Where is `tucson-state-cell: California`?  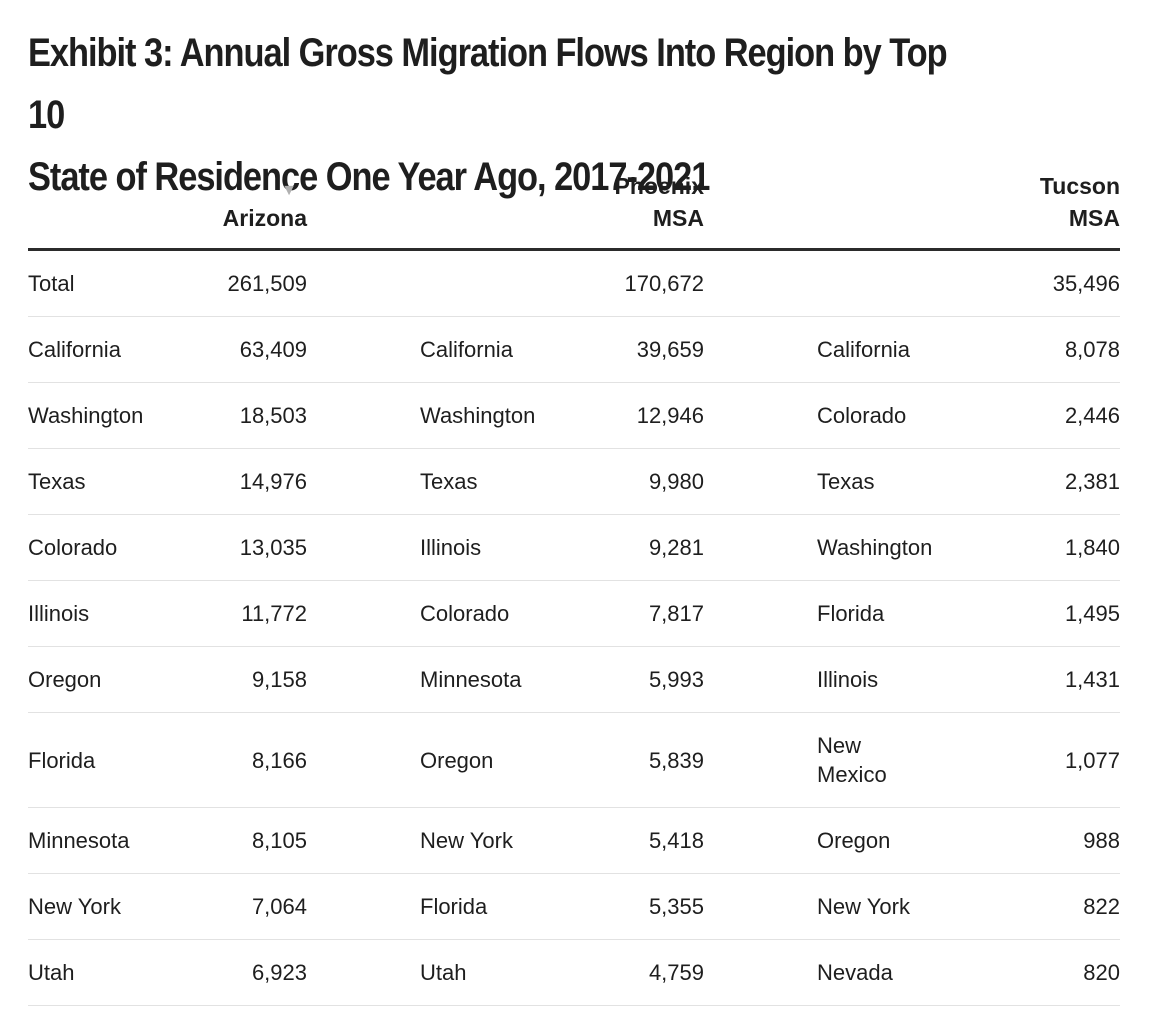
tucson-state-cell: California is located at coordinates (907, 349).